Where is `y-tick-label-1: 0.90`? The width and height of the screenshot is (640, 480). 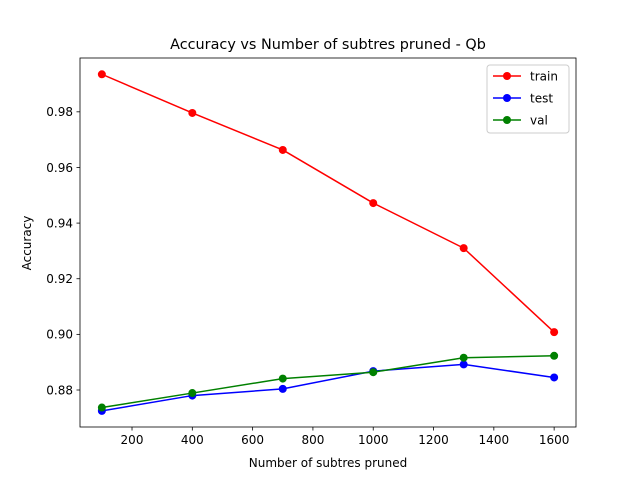
y-tick-label-1: 0.90 is located at coordinates (59, 335).